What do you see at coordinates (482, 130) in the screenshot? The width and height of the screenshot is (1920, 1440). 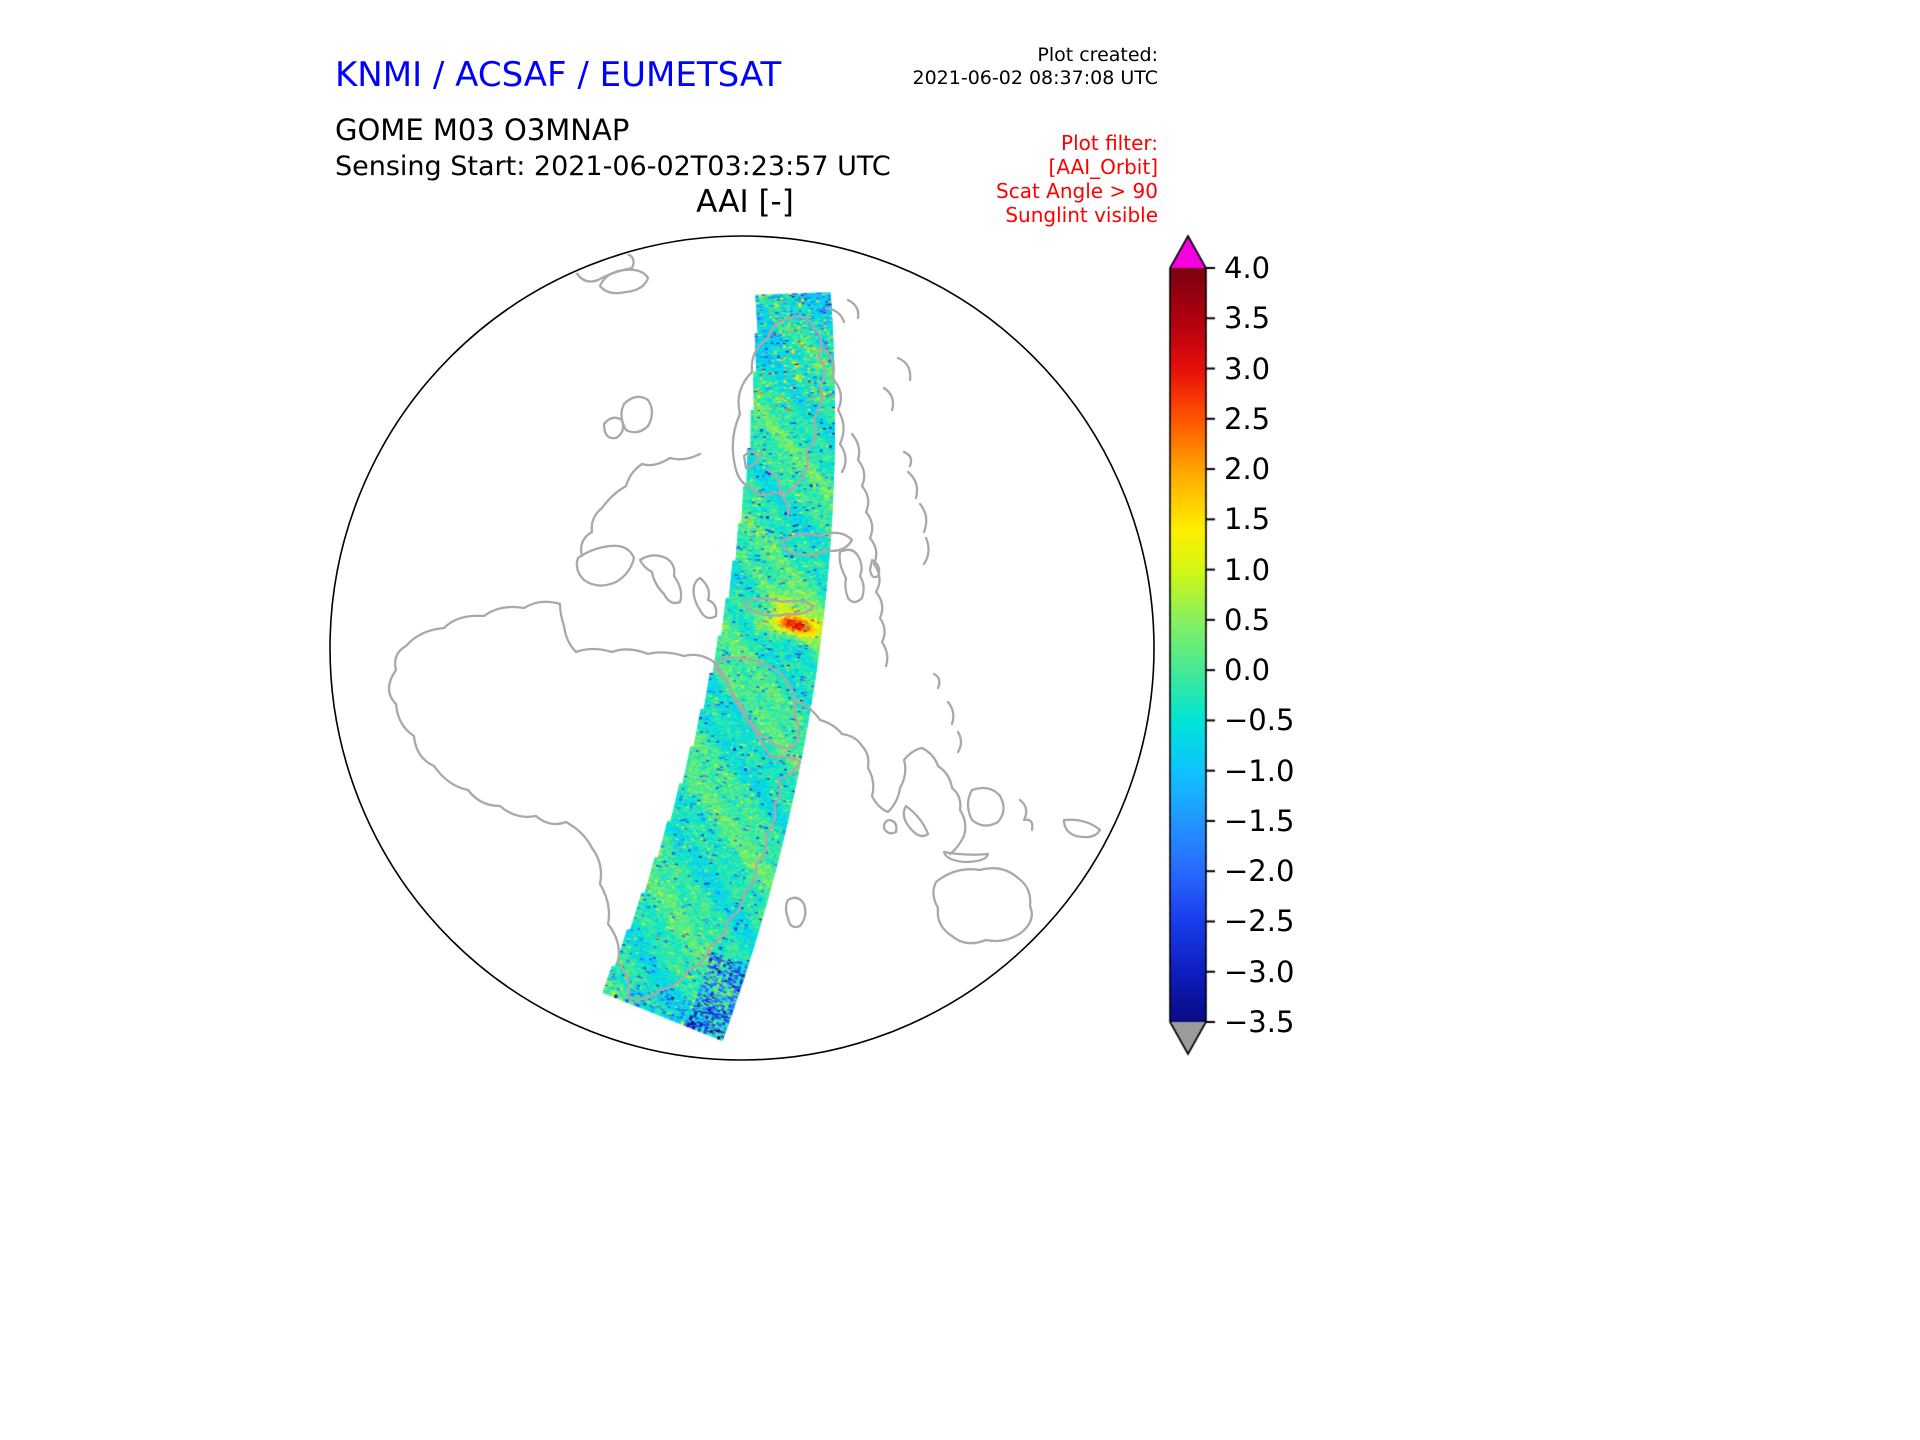 I see `product-title: GOME M03 O3MNAP` at bounding box center [482, 130].